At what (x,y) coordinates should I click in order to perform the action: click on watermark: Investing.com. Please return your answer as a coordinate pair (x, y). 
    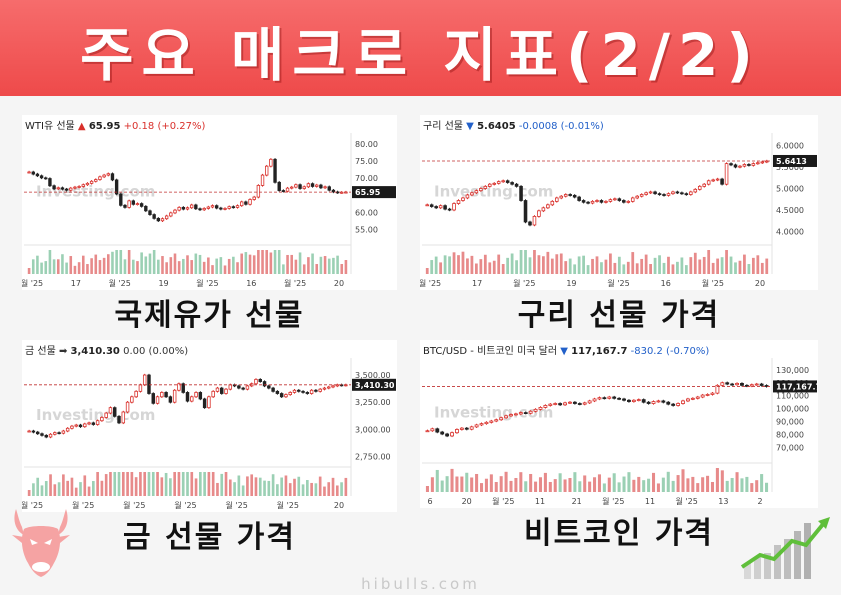
    Looking at the image, I should click on (493, 413).